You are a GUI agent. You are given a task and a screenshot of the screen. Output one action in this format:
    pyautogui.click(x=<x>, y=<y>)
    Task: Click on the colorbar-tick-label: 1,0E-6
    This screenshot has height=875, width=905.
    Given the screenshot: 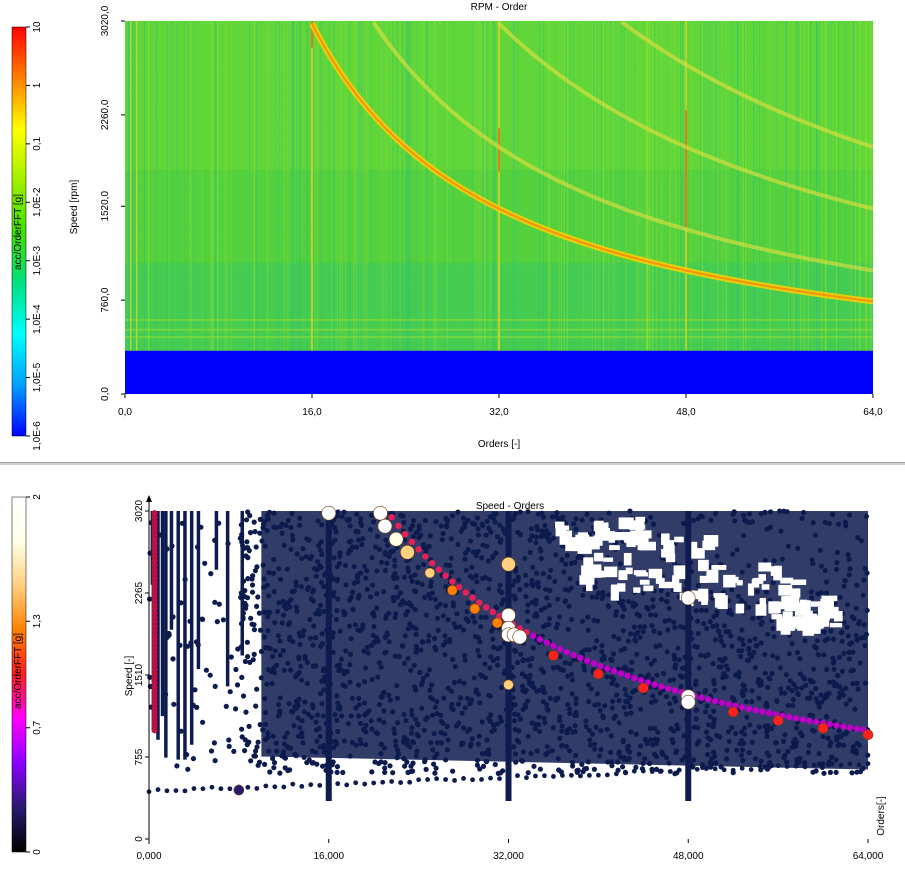 What is the action you would take?
    pyautogui.click(x=37, y=436)
    